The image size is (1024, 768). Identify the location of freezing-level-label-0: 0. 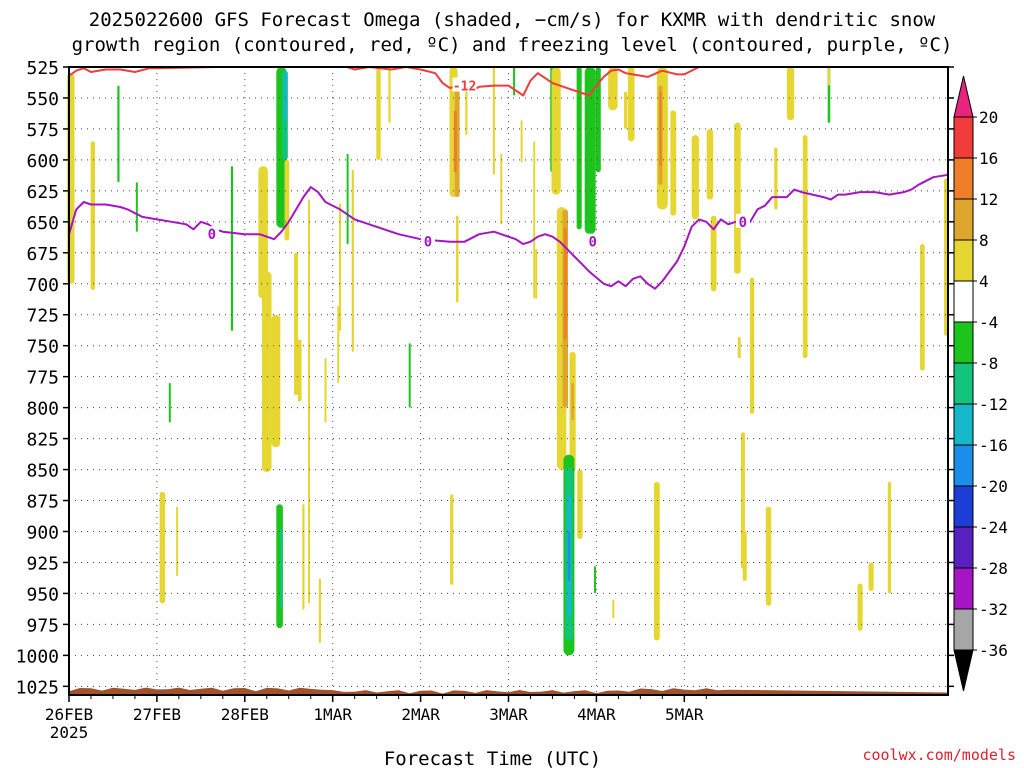
(212, 235).